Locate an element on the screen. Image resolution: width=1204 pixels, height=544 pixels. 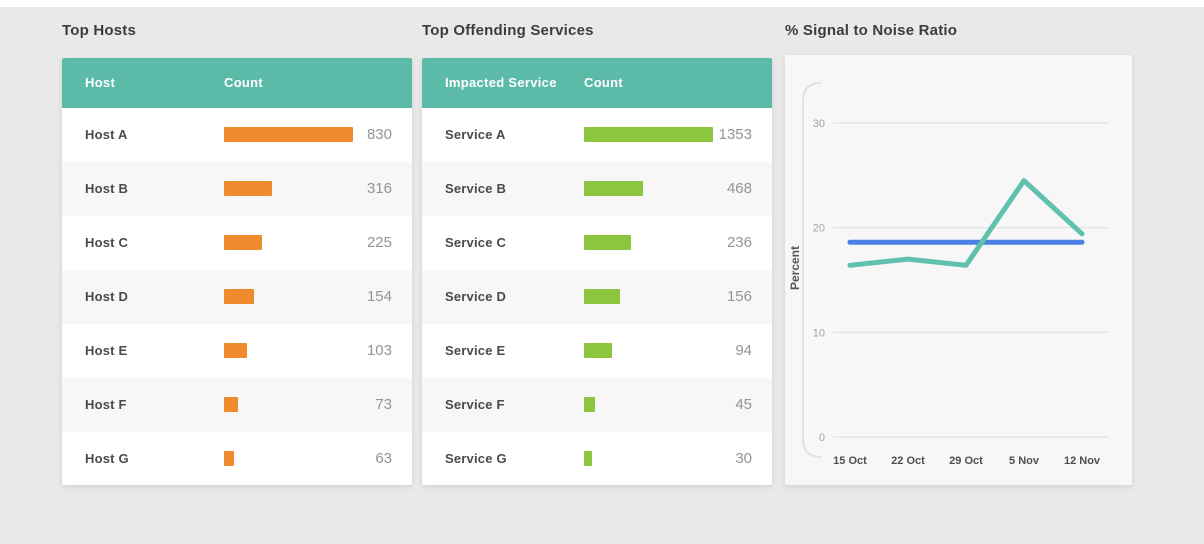
y-tick-label-10: 10 is located at coordinates (819, 333).